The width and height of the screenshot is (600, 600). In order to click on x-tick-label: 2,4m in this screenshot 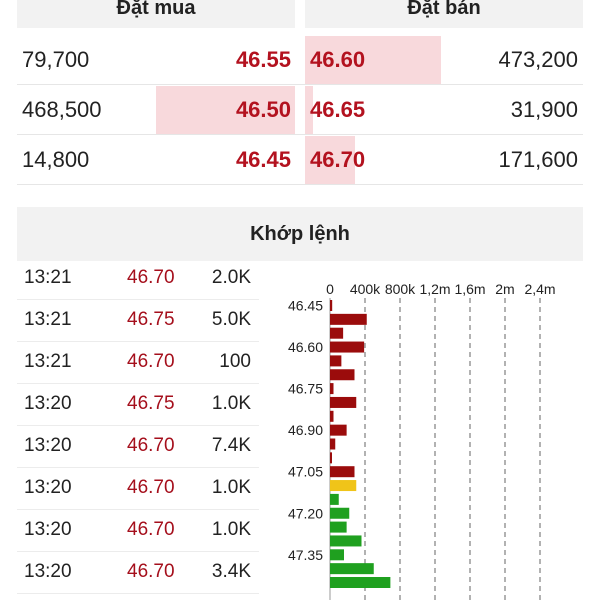, I will do `click(539, 289)`.